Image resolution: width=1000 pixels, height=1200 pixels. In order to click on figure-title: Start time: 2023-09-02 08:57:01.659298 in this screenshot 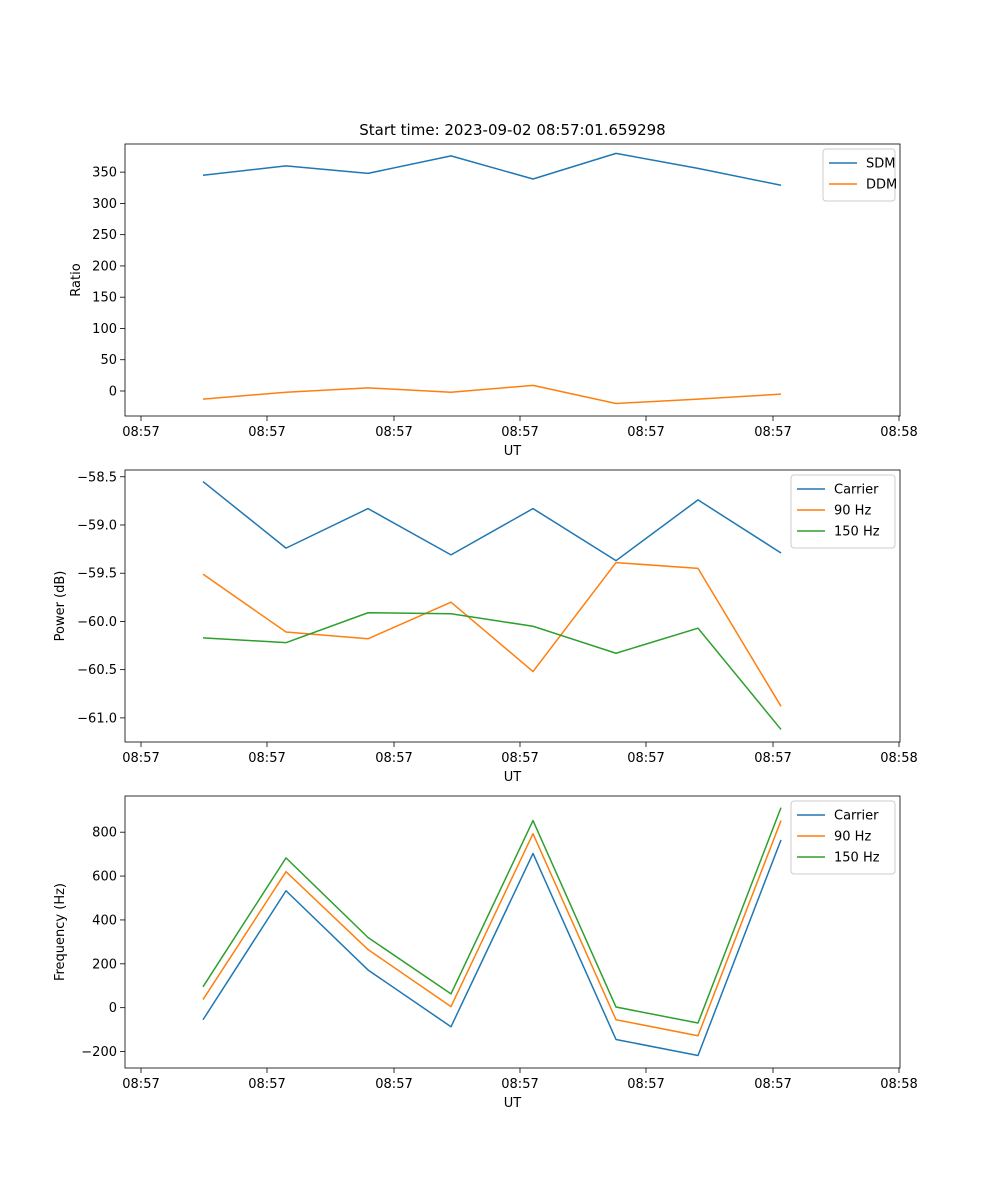, I will do `click(512, 130)`.